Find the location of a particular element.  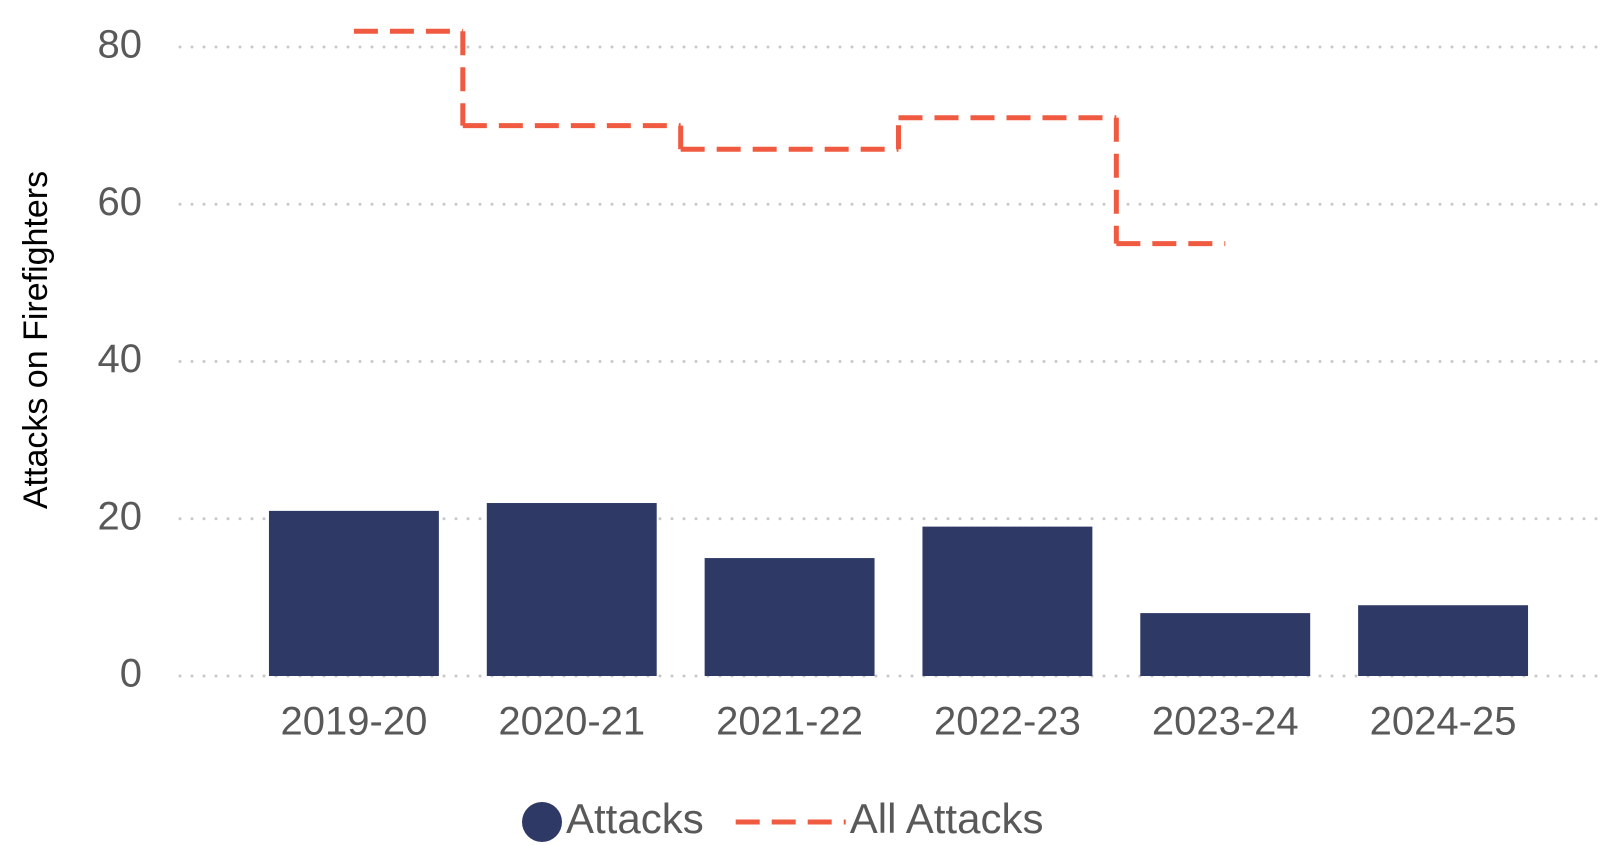

y-tick-label: 40 is located at coordinates (120, 359).